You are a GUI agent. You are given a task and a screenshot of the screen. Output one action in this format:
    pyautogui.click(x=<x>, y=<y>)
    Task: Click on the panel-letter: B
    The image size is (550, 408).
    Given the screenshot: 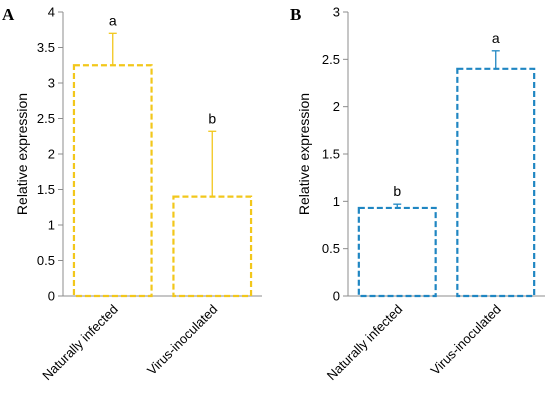 What is the action you would take?
    pyautogui.click(x=295, y=14)
    